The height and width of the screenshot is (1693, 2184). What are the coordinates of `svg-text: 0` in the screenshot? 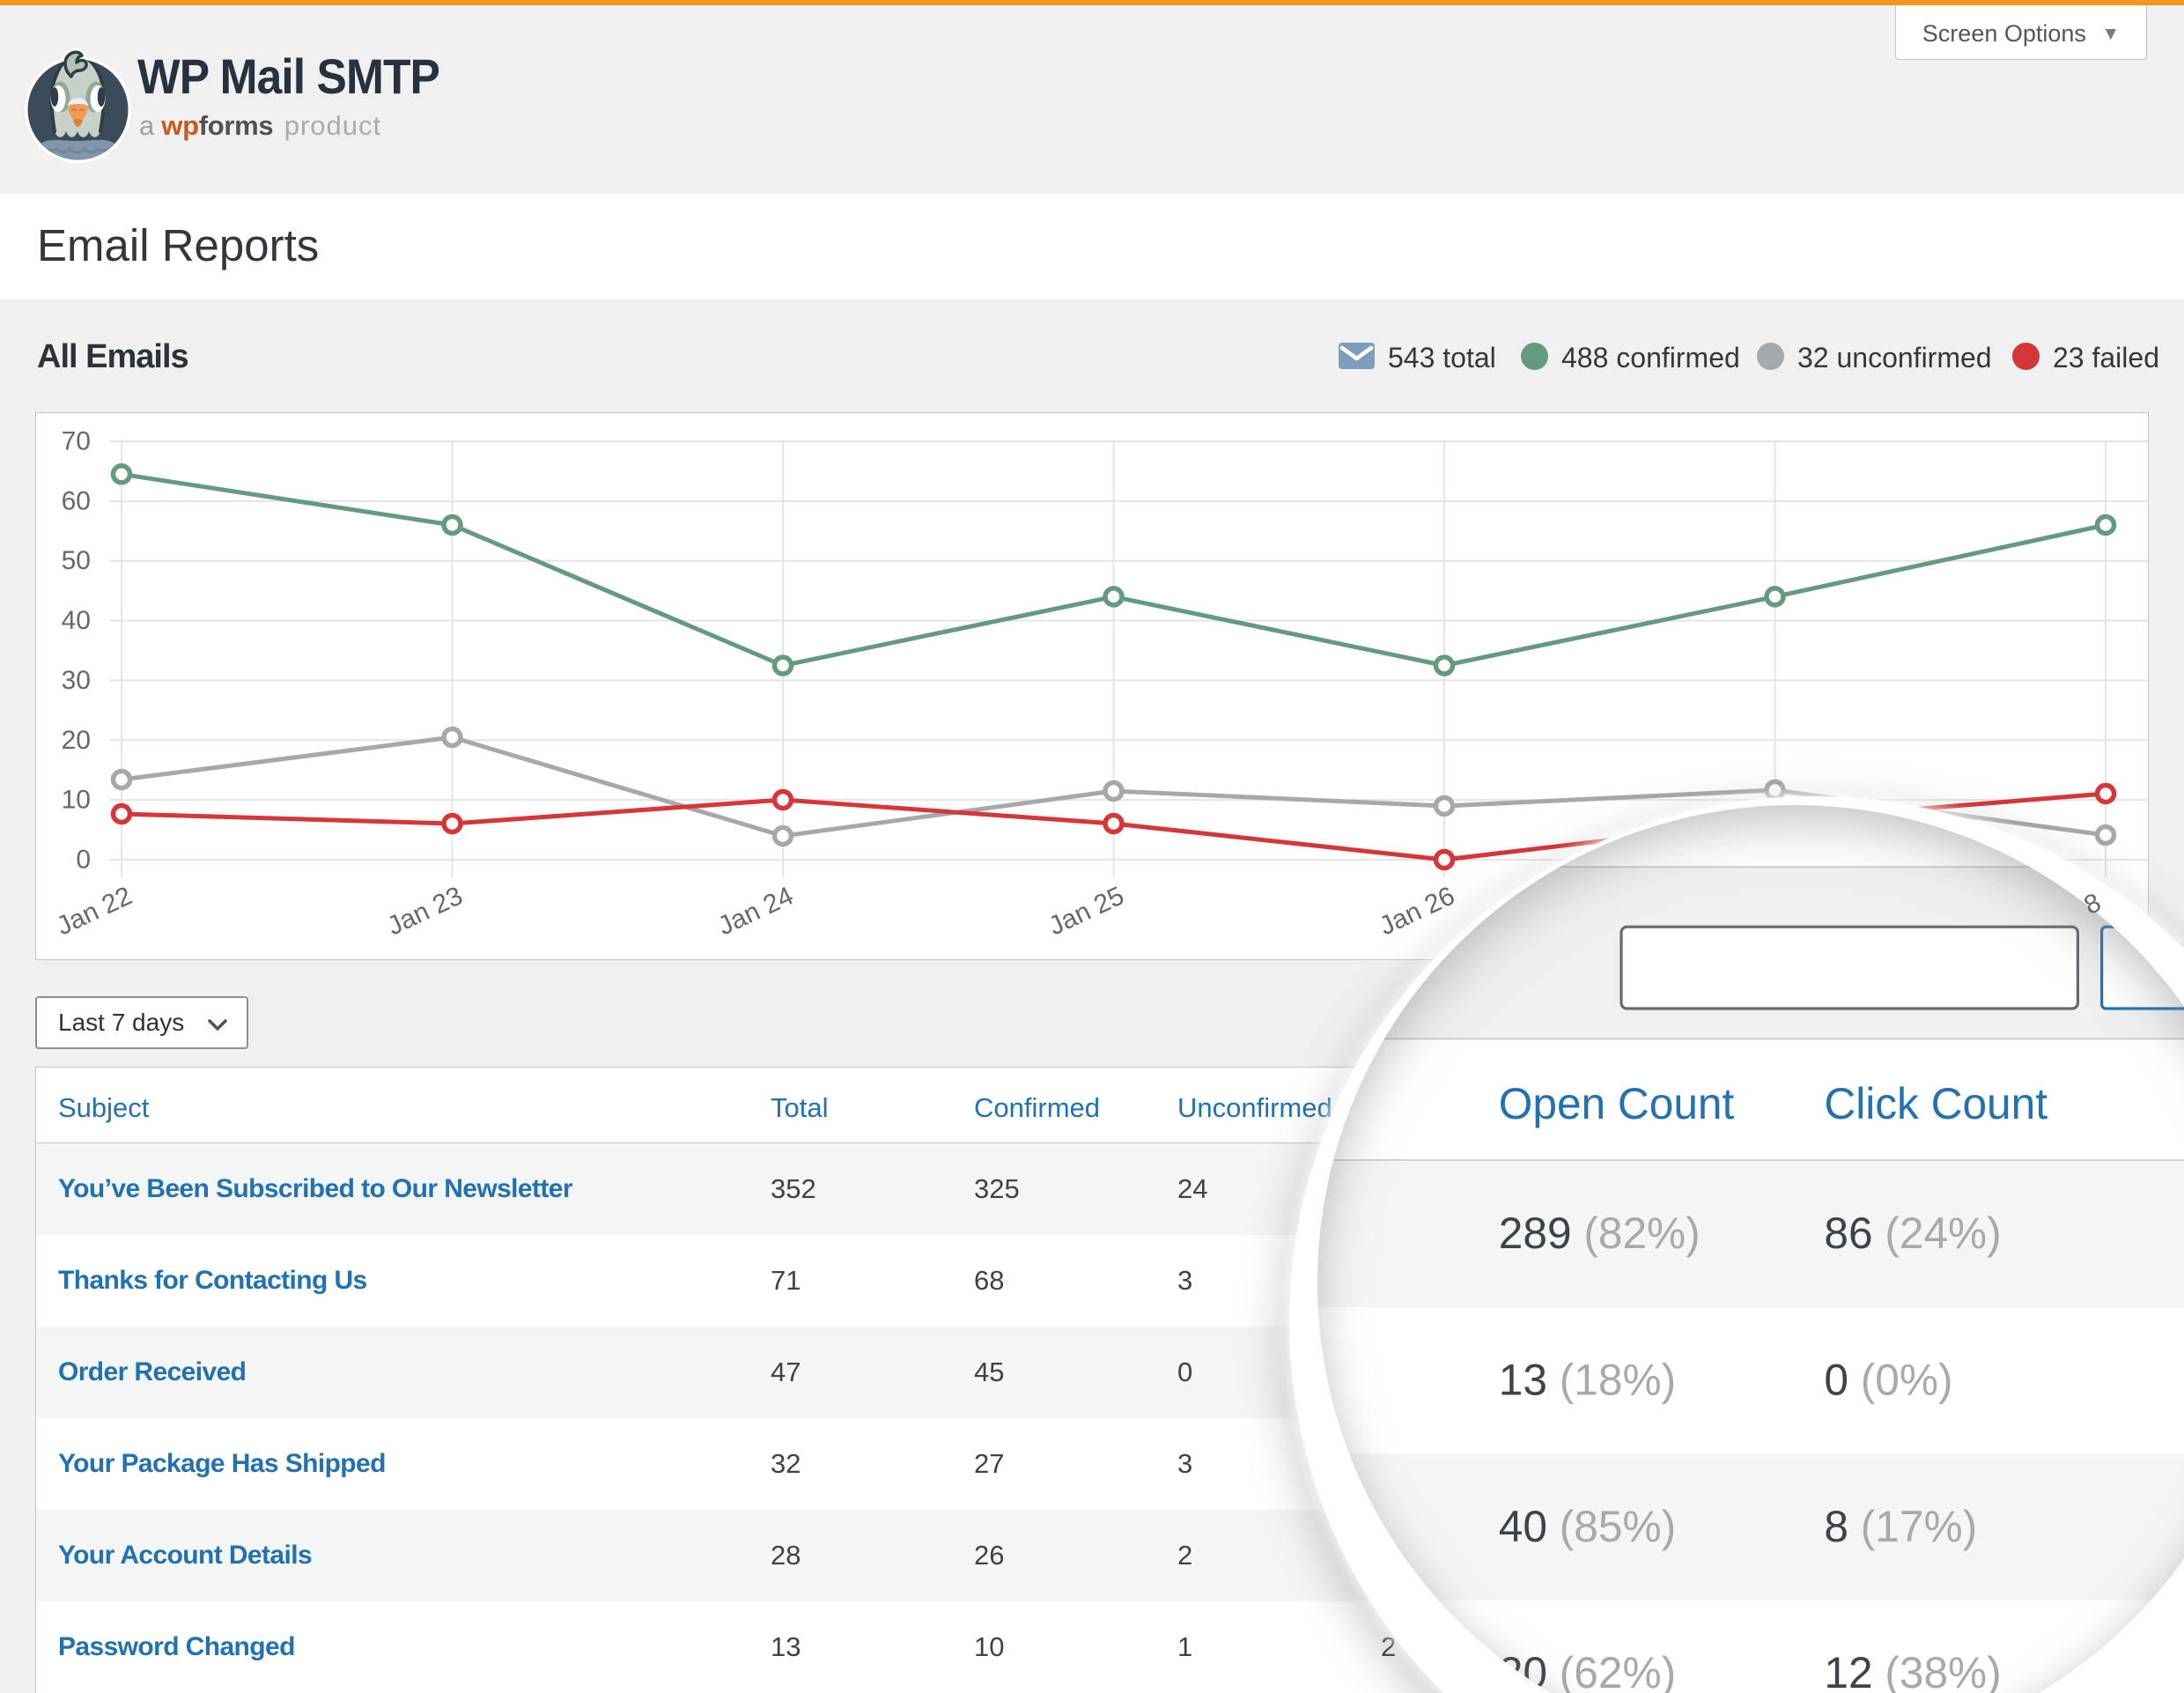 It's located at (83, 860).